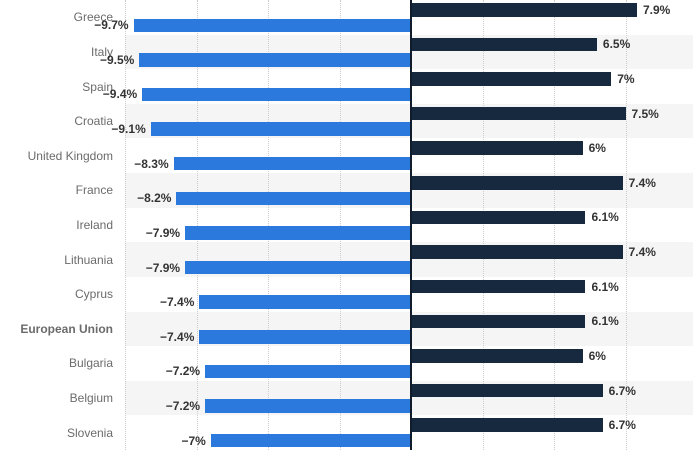  I want to click on zero-axis-line, so click(411, 225).